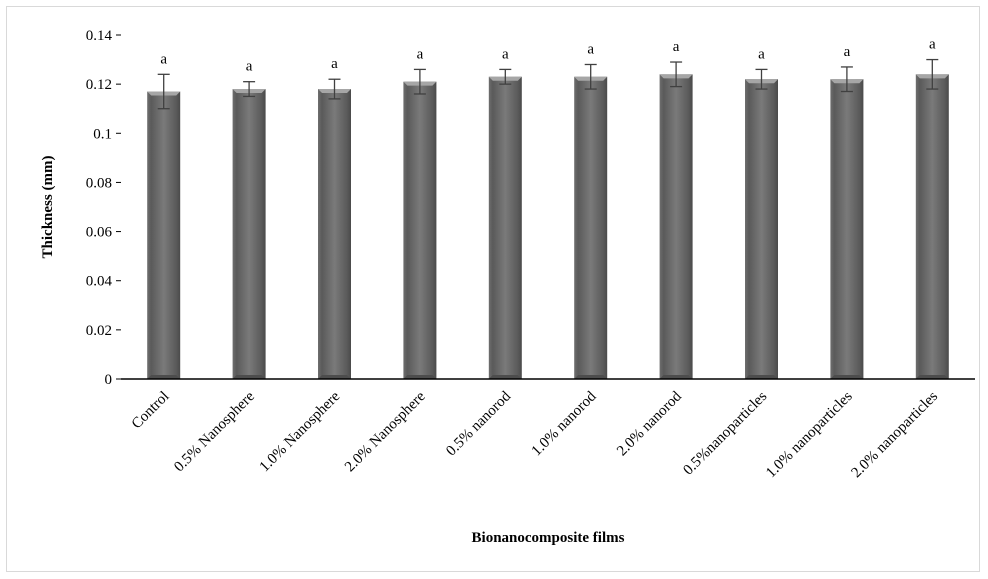 The width and height of the screenshot is (988, 579). Describe the element at coordinates (103, 208) in the screenshot. I see `y-axis-ticks: 0 0.02 0.04 0.06 0.08 0.1 0.12 0.14` at that location.